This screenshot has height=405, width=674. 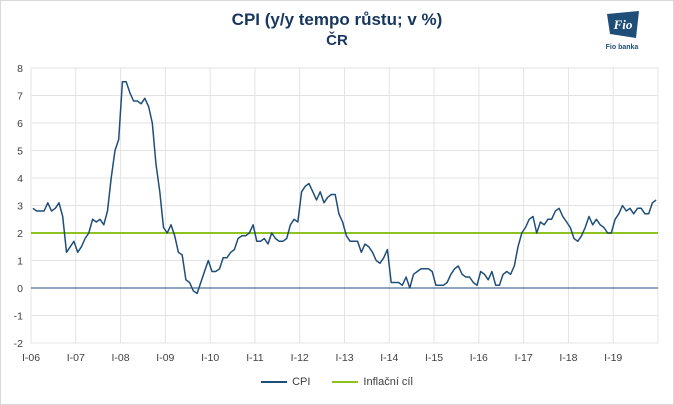 I want to click on x-tick-label: I-13, so click(x=344, y=358).